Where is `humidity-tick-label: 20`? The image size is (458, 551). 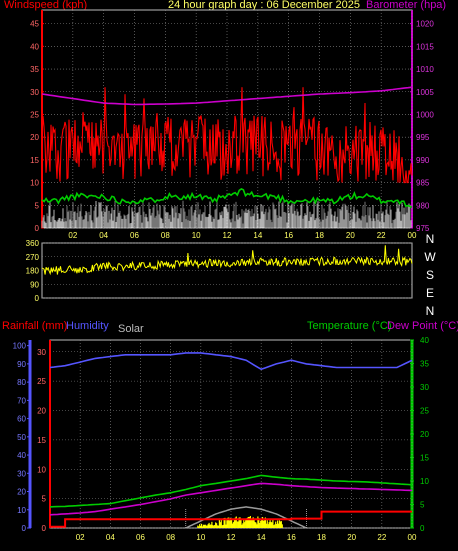 humidity-tick-label: 20 is located at coordinates (21, 492).